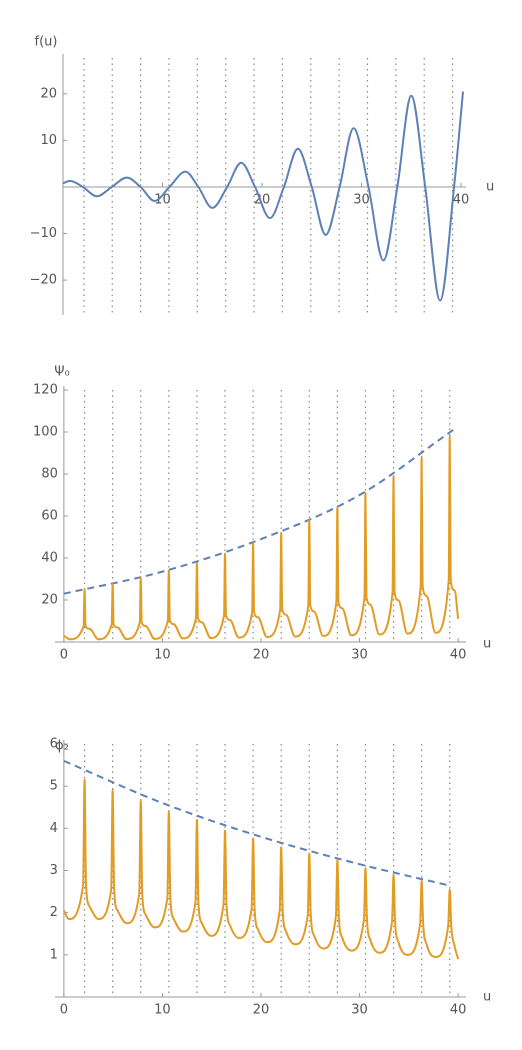 The image size is (522, 1050). Describe the element at coordinates (43, 233) in the screenshot. I see `y-tick-label: −10` at that location.